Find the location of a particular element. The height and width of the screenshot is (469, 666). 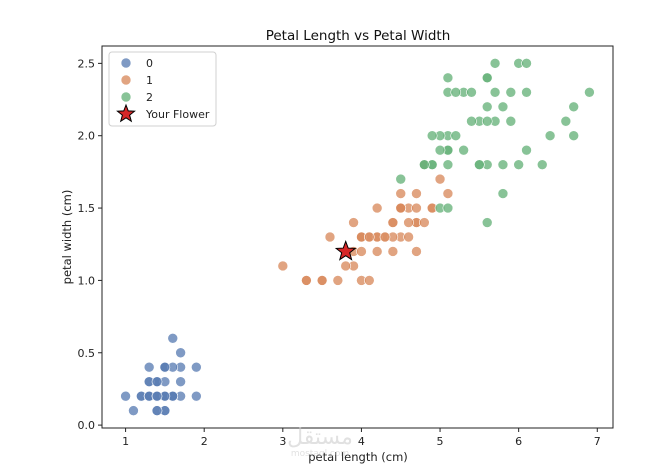

legend-label-1: 1 is located at coordinates (149, 80).